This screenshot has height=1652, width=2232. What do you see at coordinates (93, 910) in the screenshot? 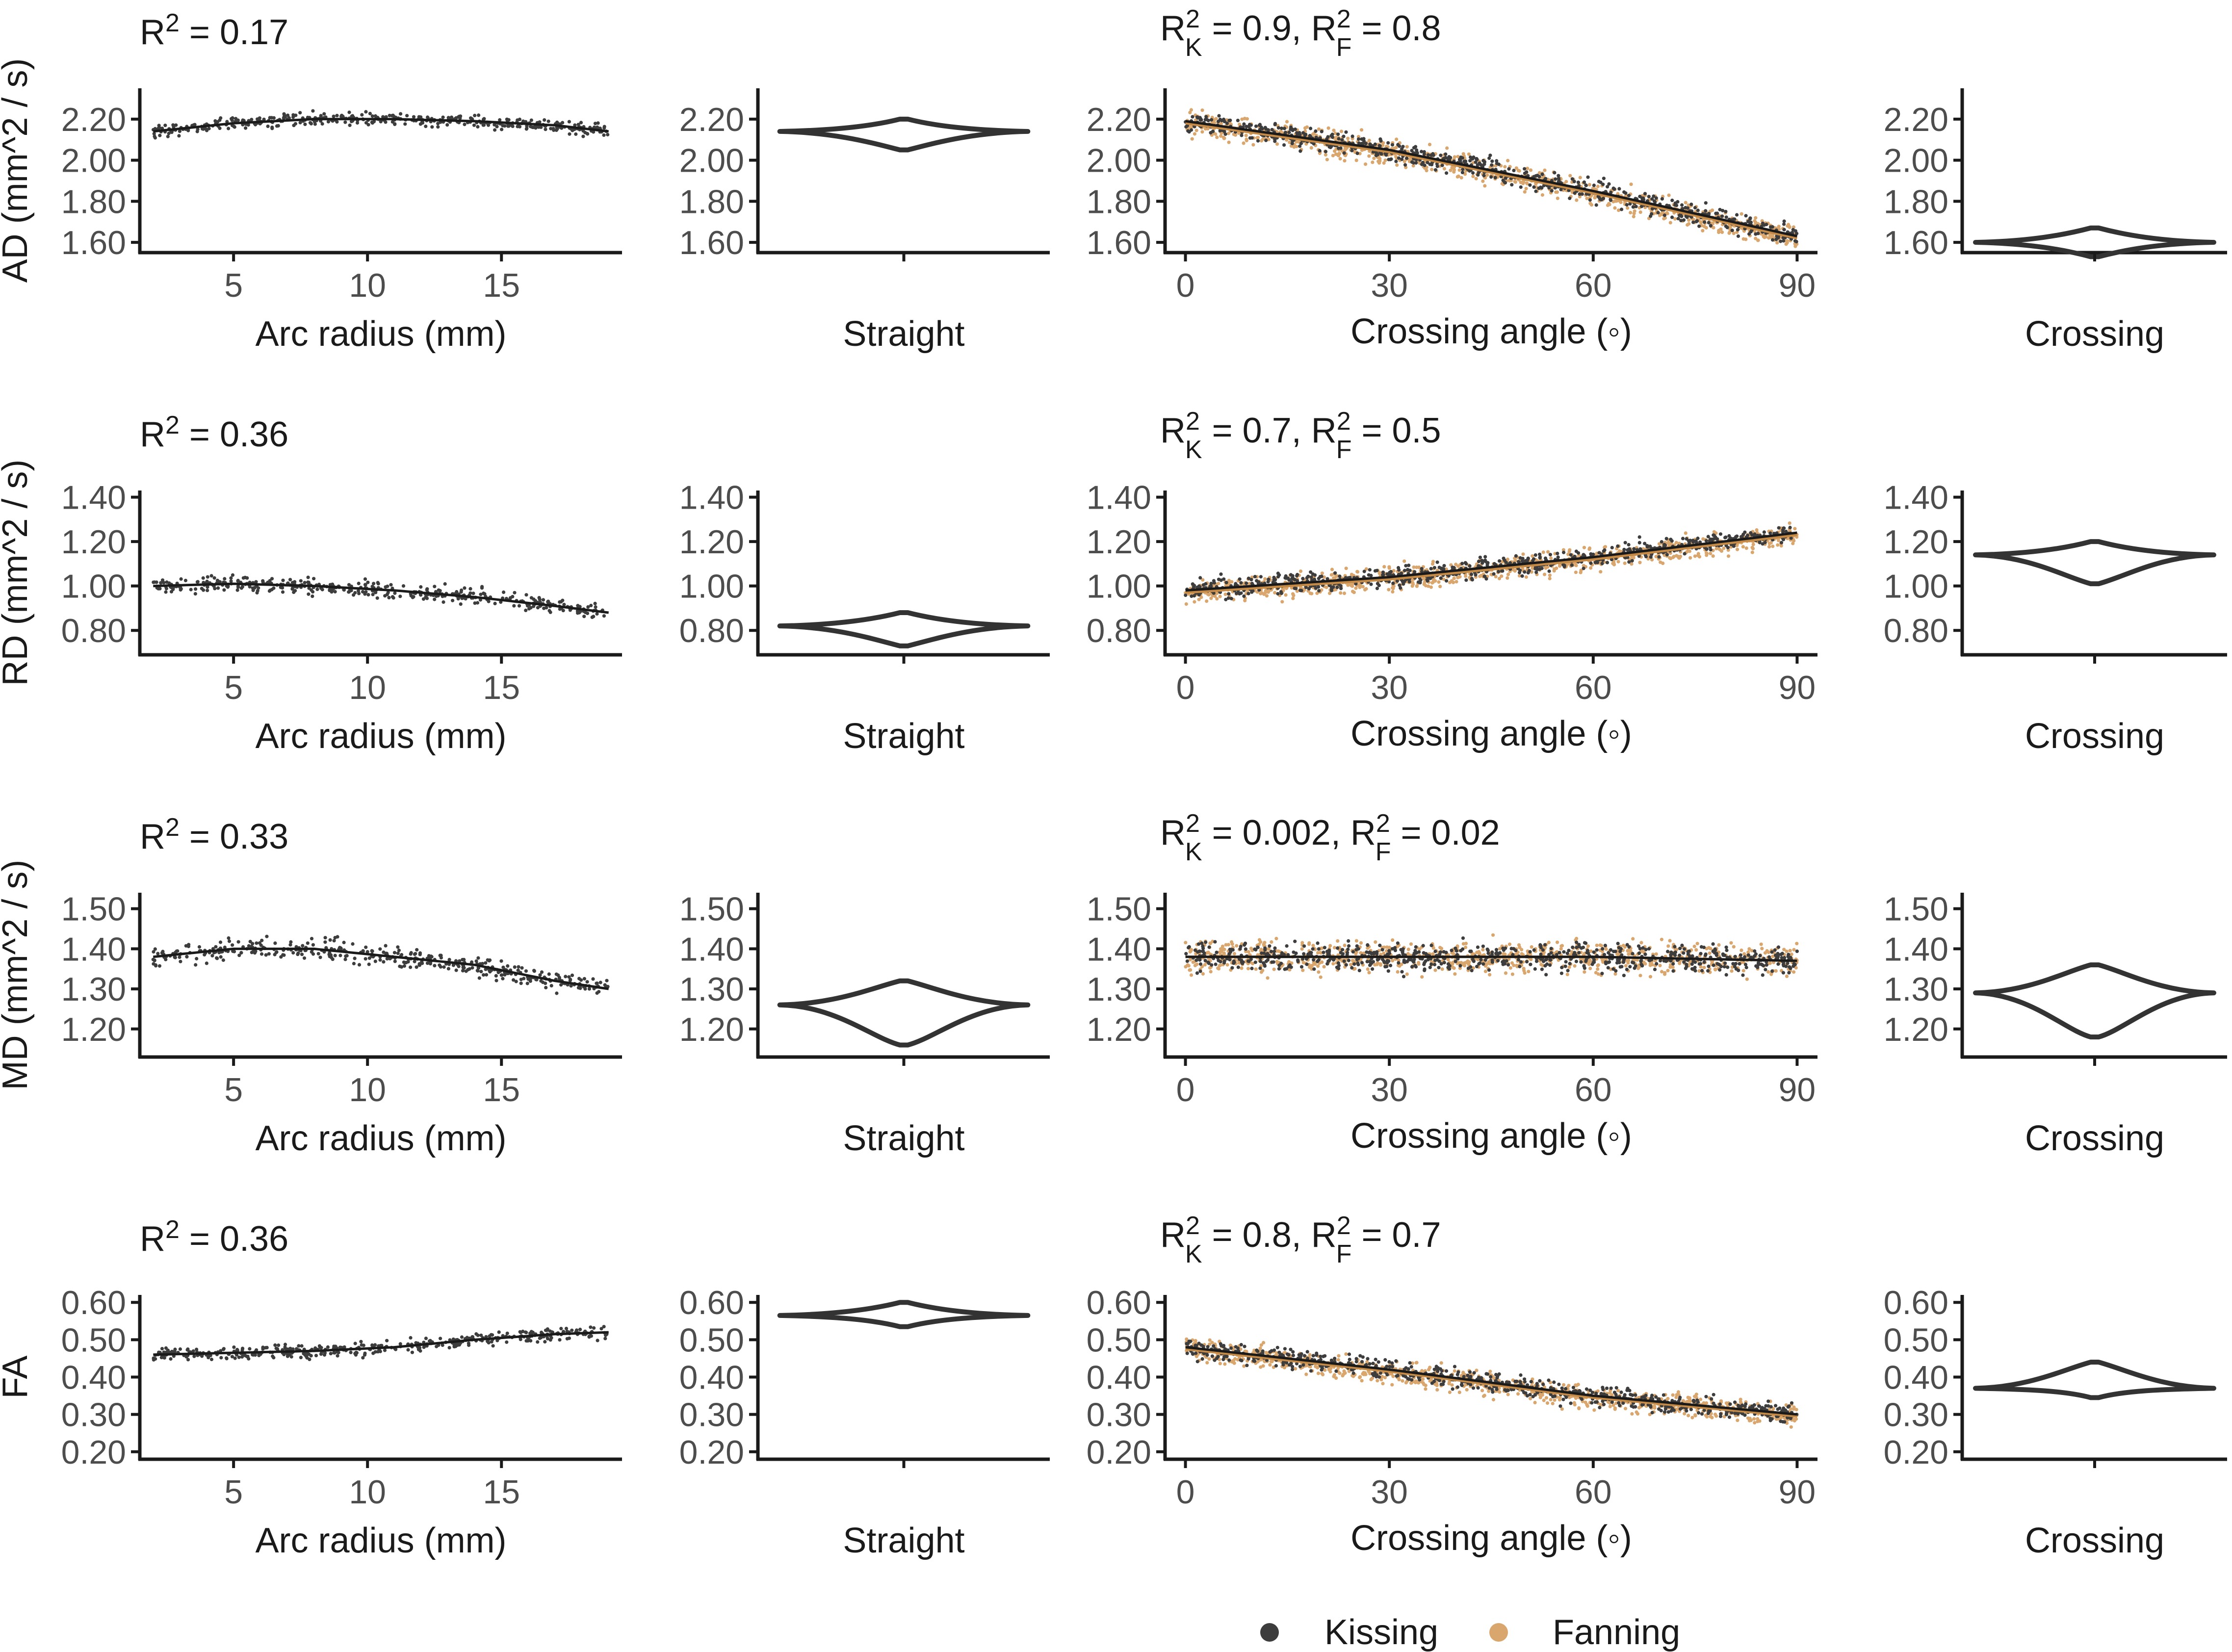
I see `y-tick-label: 1.50` at bounding box center [93, 910].